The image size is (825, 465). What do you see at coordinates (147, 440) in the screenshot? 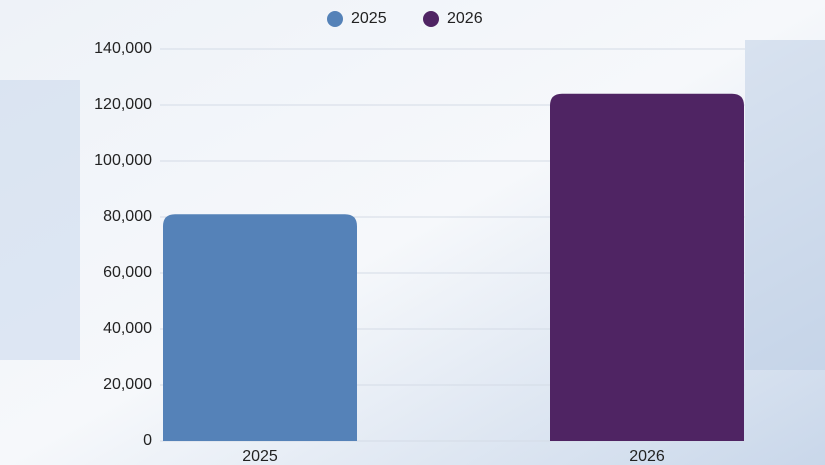
I see `y-tick-label: 0` at bounding box center [147, 440].